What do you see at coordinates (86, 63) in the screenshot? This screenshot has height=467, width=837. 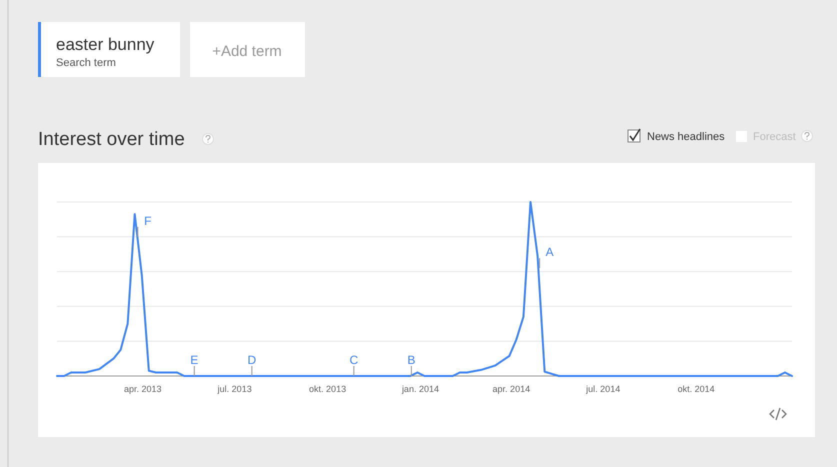 I see `text: Search term` at bounding box center [86, 63].